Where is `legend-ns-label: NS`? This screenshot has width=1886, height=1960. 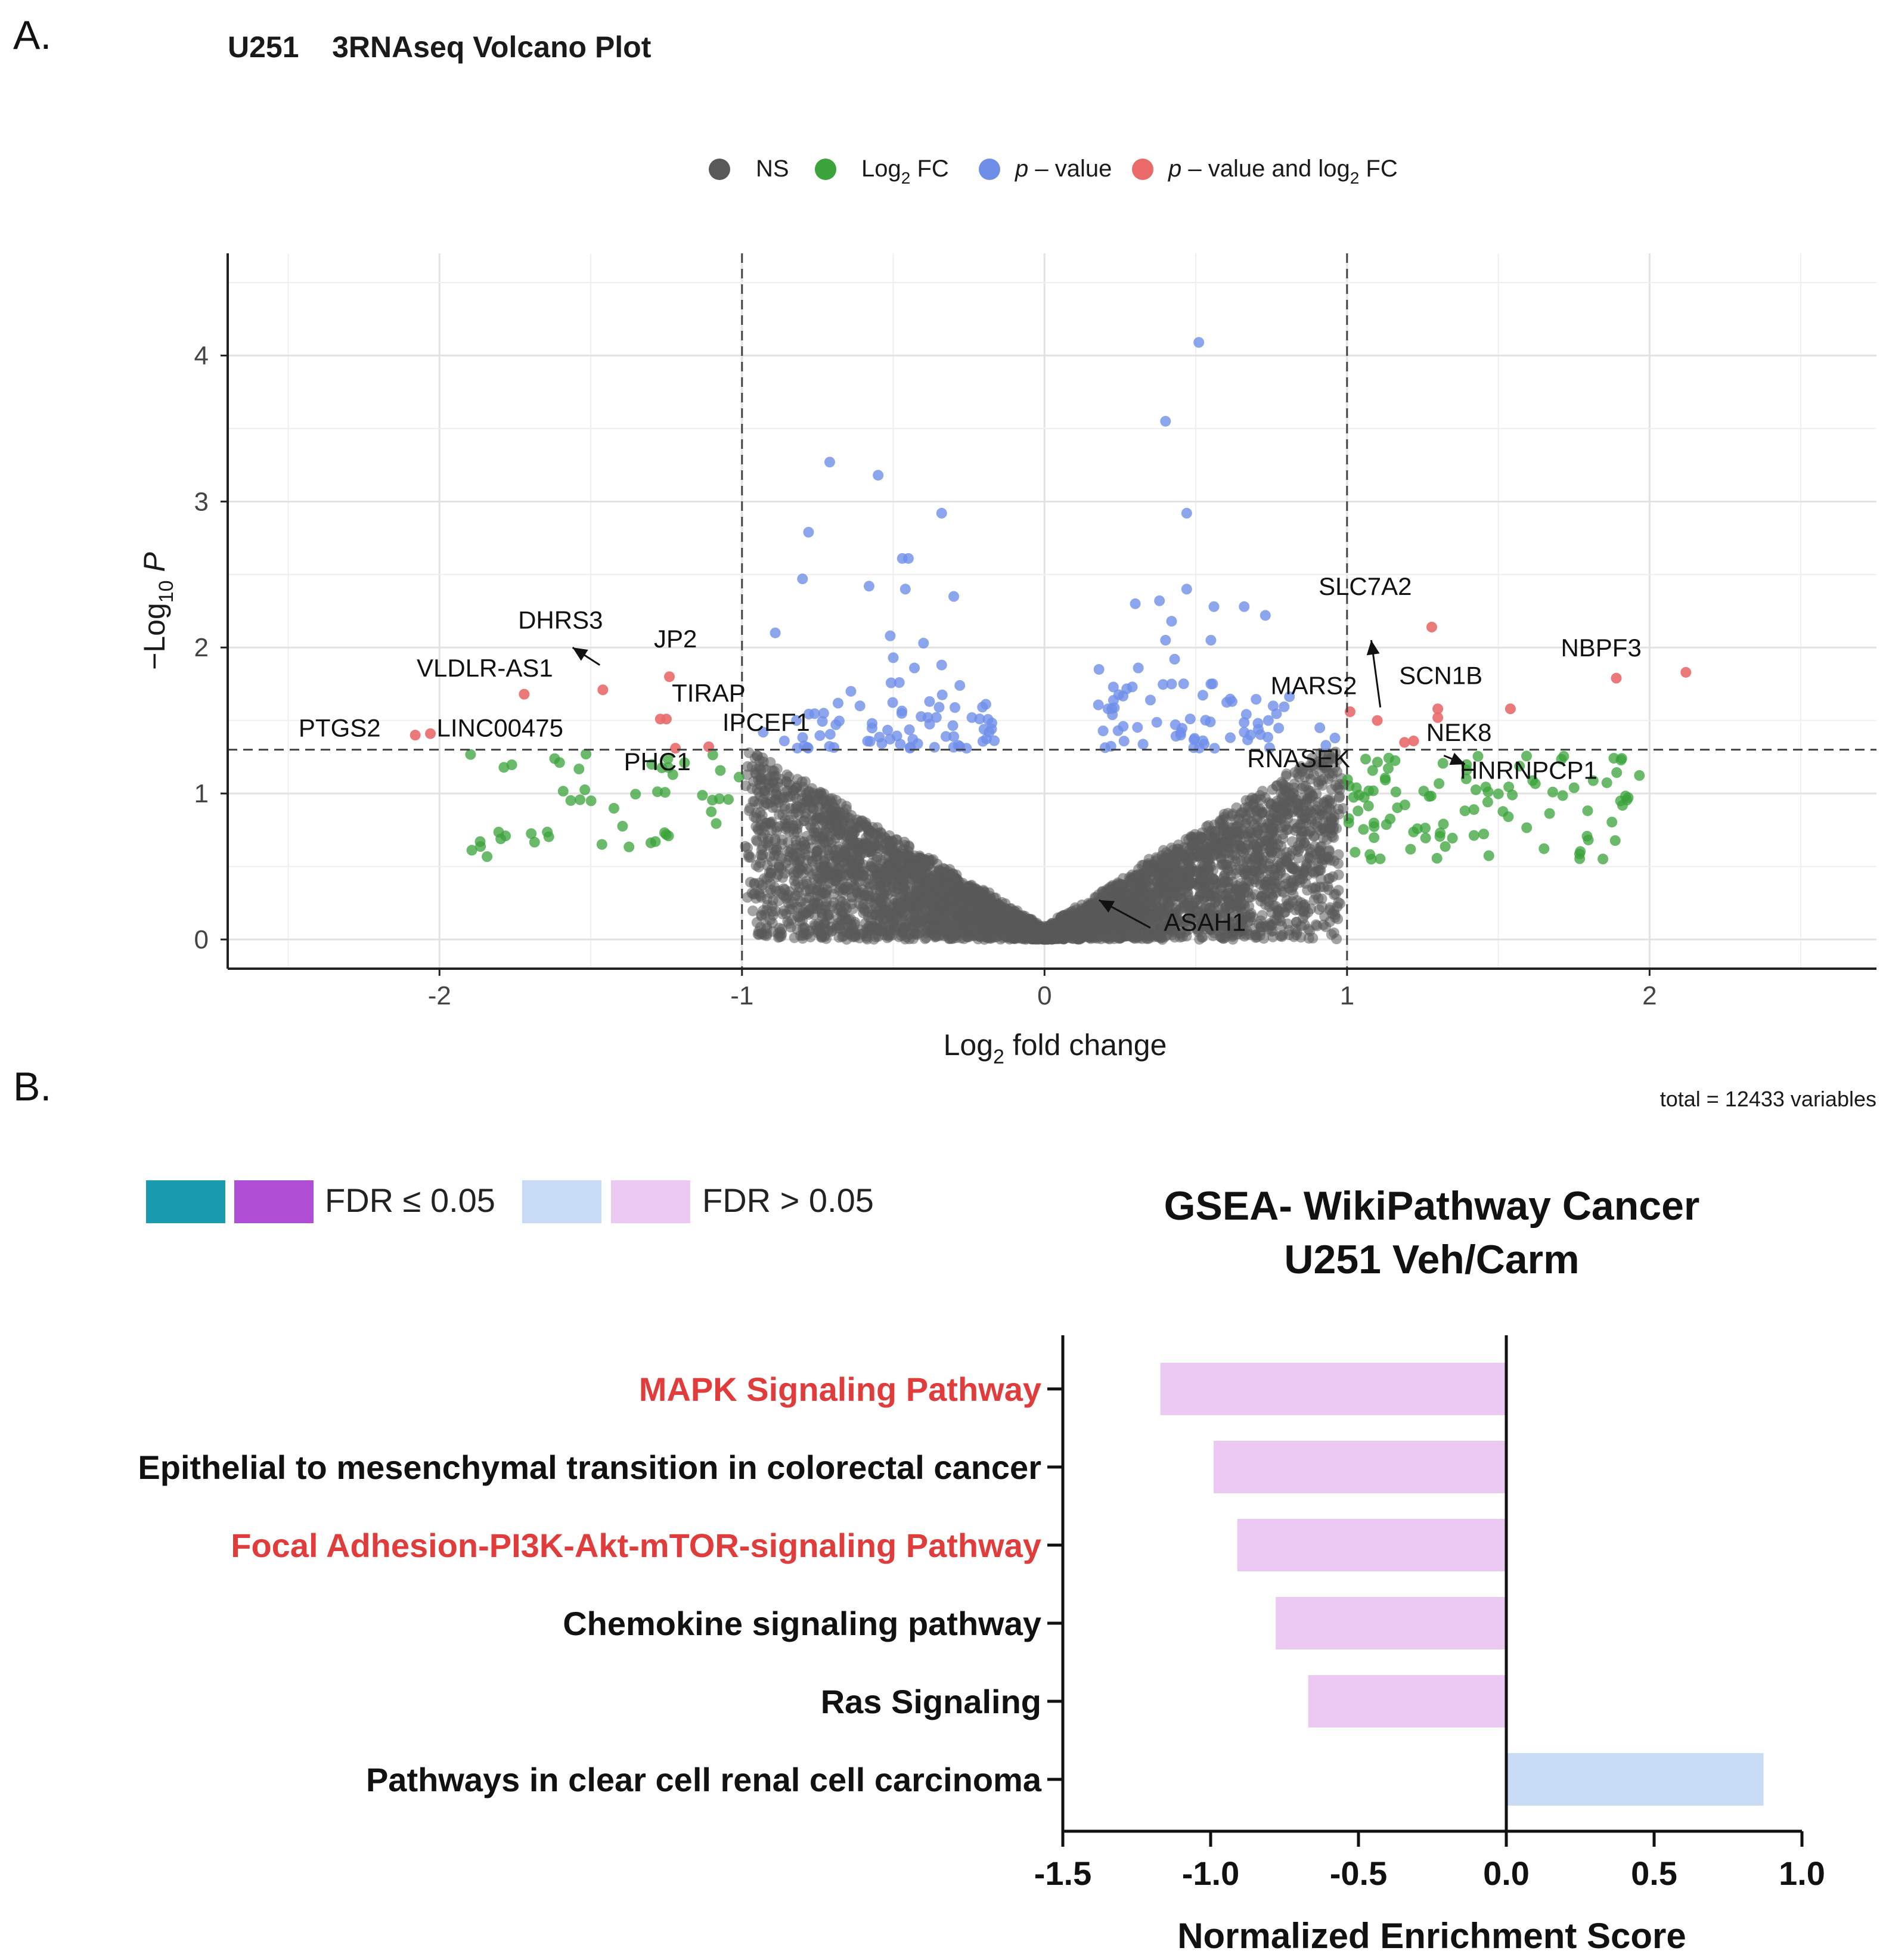
legend-ns-label: NS is located at coordinates (772, 169).